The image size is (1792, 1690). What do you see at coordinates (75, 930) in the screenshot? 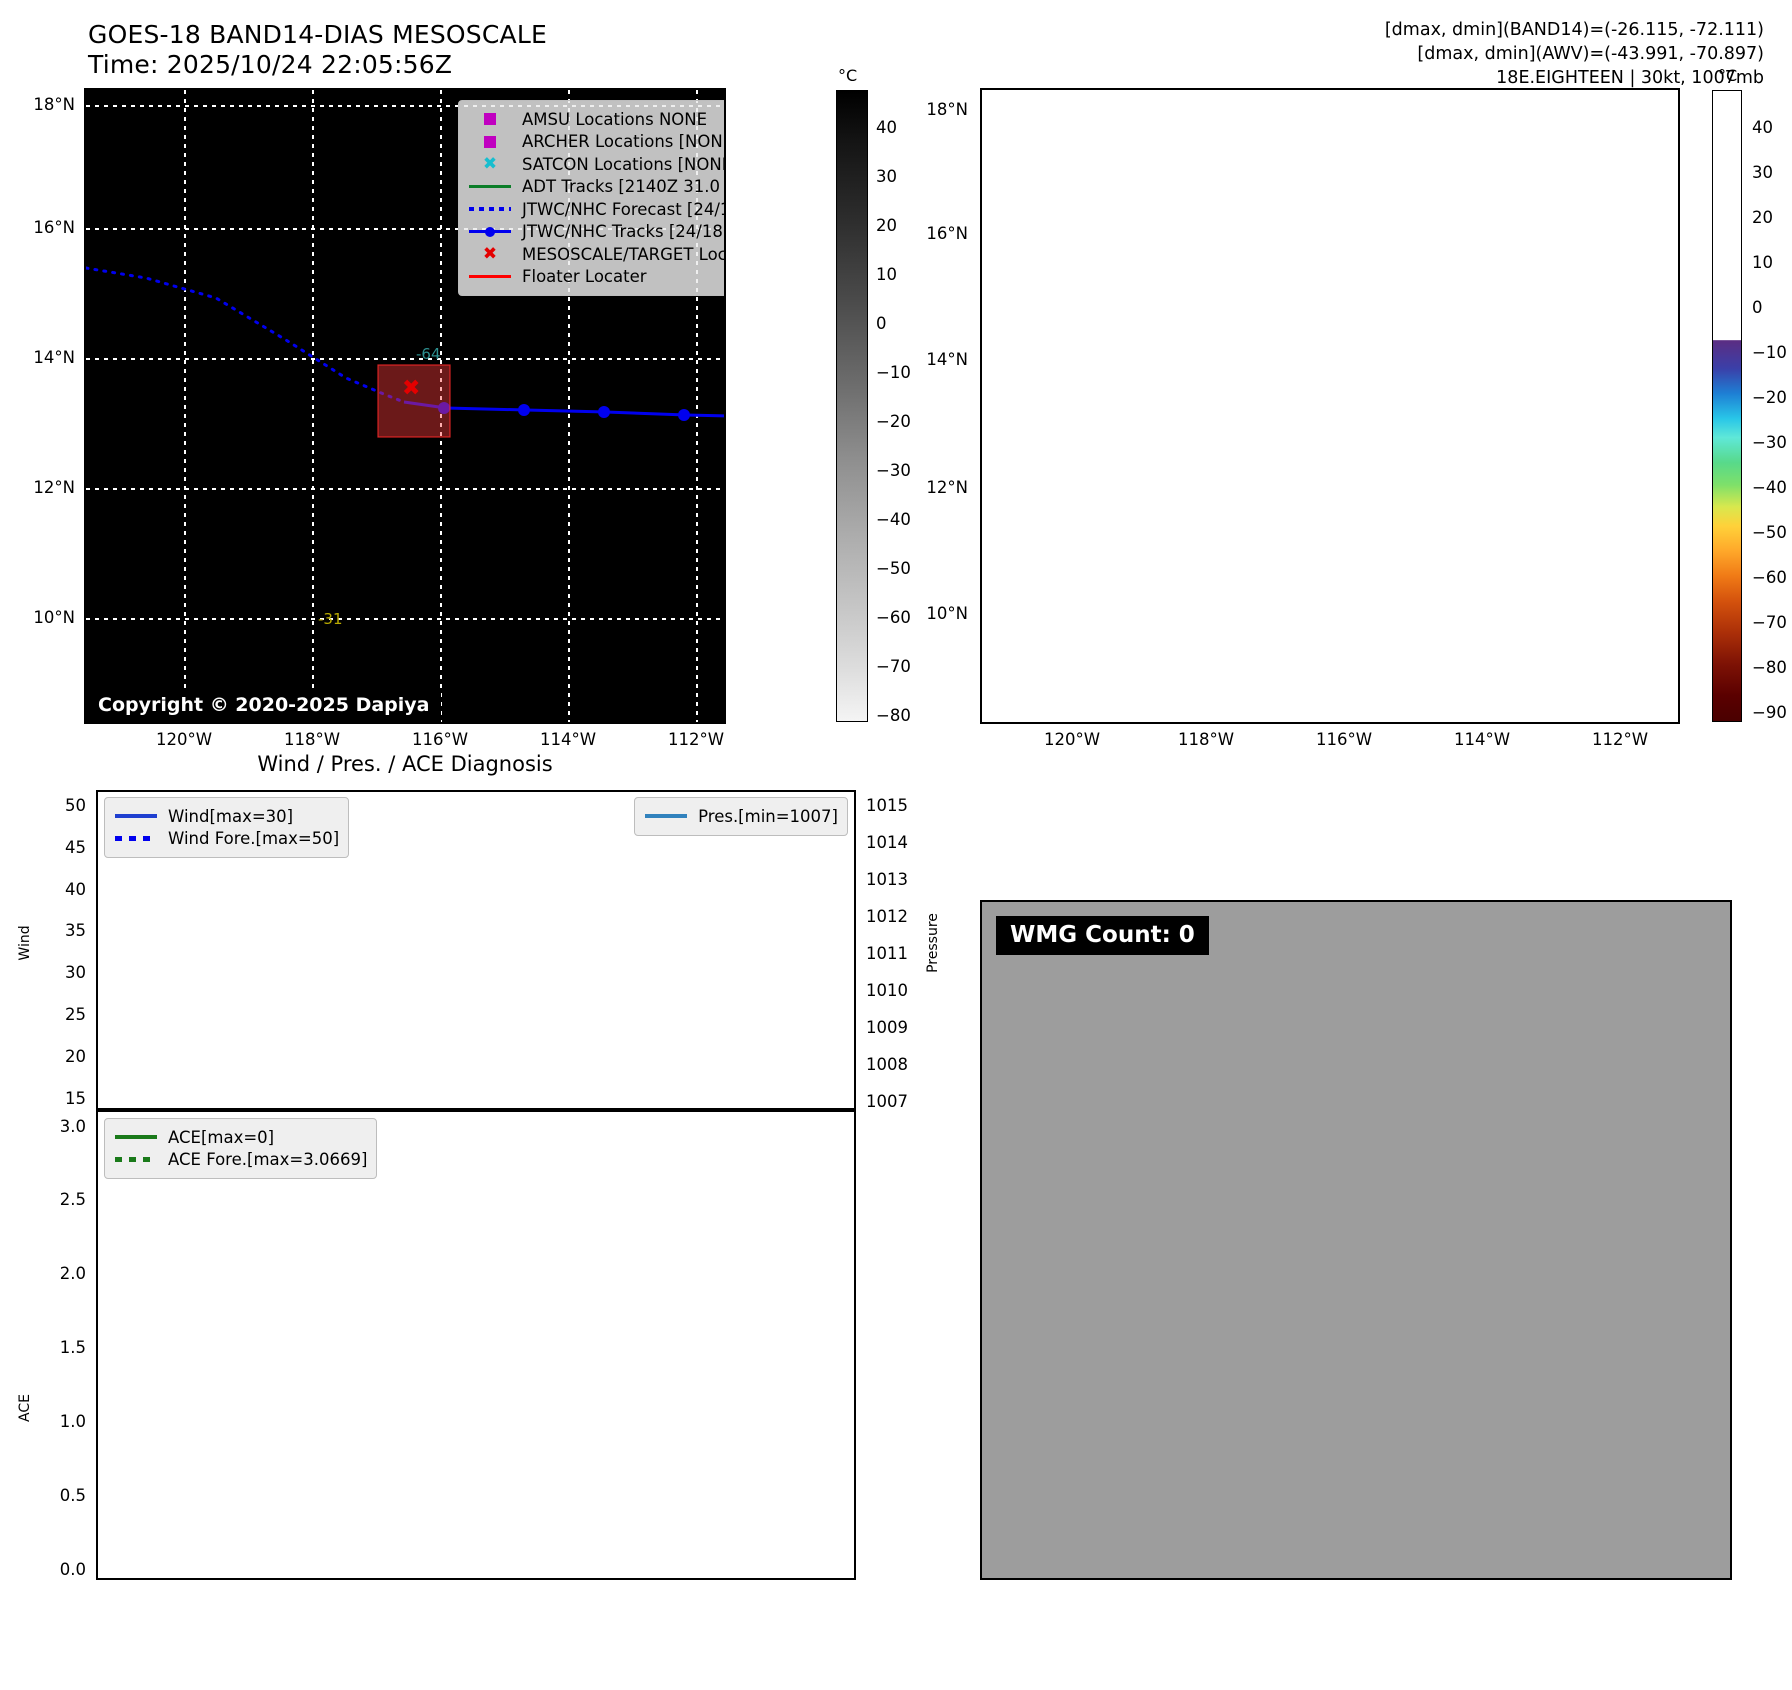
I see `wind-ytick-35: 35` at bounding box center [75, 930].